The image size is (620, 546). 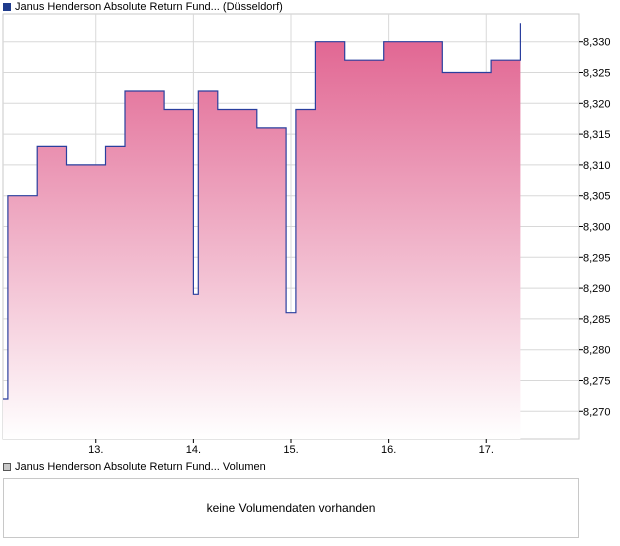 What do you see at coordinates (486, 450) in the screenshot?
I see `x-tick-label: 17.` at bounding box center [486, 450].